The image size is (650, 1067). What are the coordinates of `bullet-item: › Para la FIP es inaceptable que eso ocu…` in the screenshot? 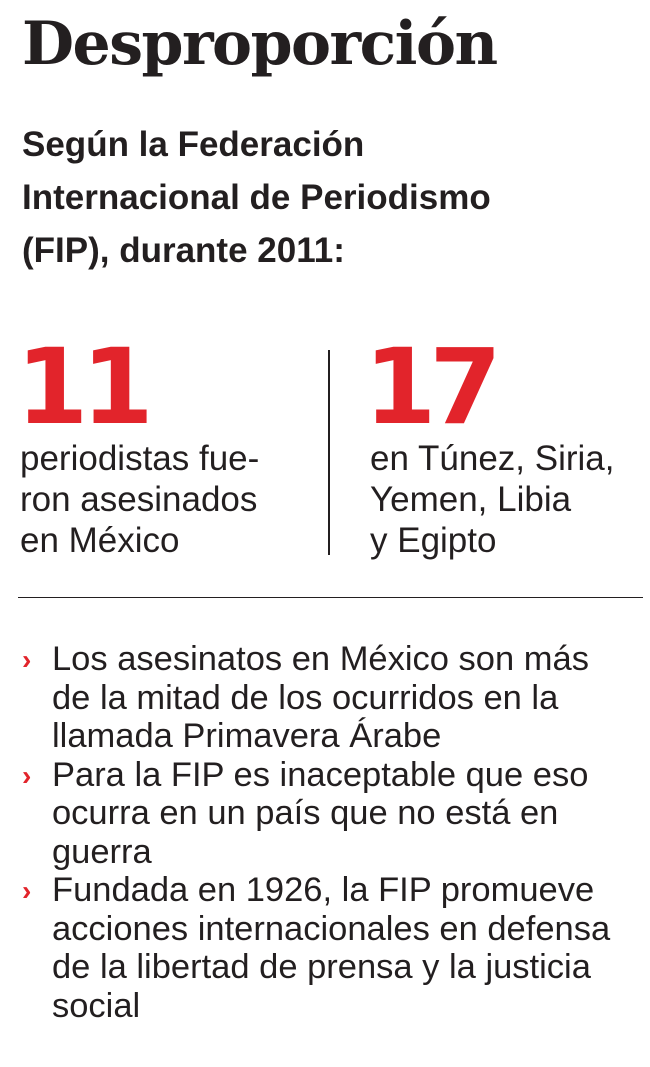 It's located at (332, 814).